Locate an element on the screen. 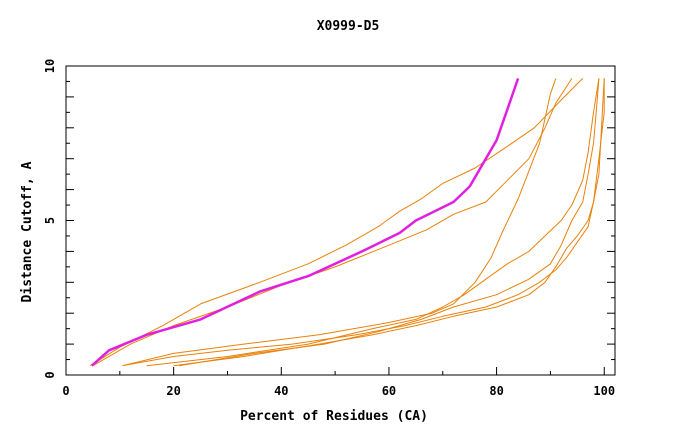  x-axis-ticks: 0 20 40 60 80 100 is located at coordinates (338, 382).